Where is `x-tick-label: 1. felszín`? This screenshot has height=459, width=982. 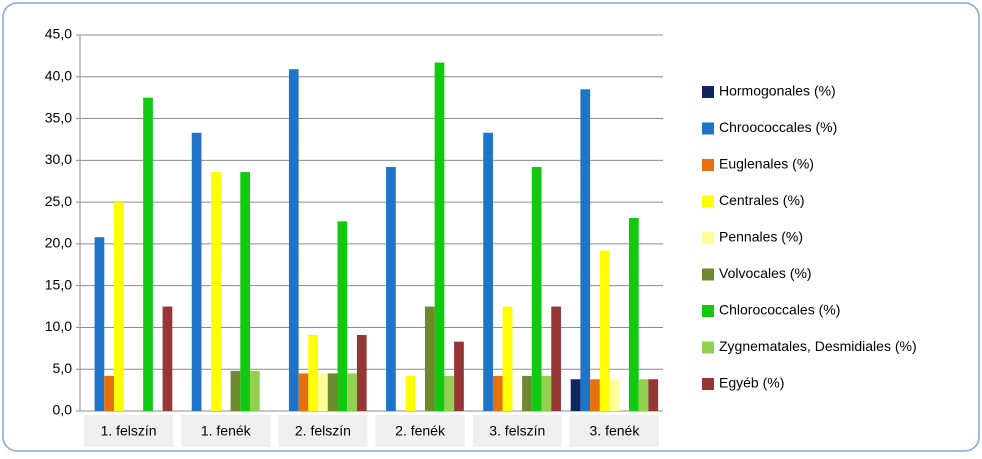
x-tick-label: 1. felszín is located at coordinates (129, 431).